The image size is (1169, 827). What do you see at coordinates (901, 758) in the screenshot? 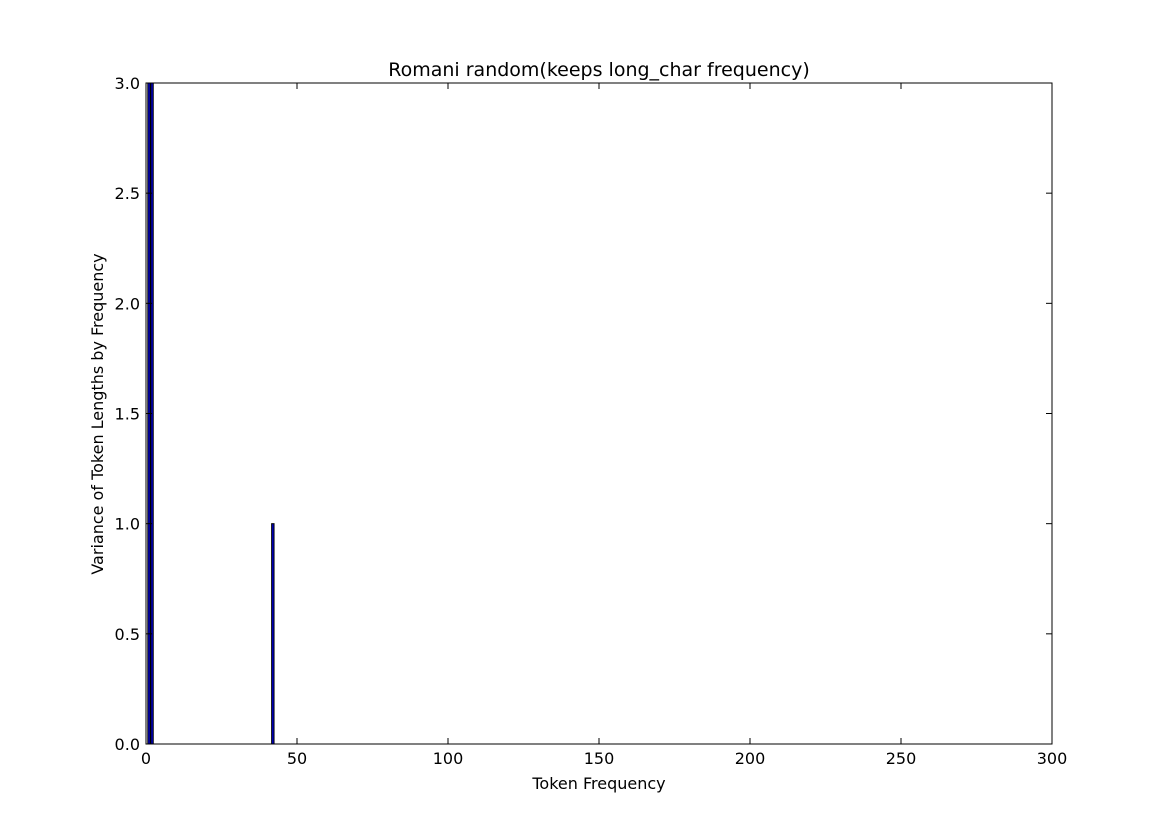
I see `x-tick-label: 250` at bounding box center [901, 758].